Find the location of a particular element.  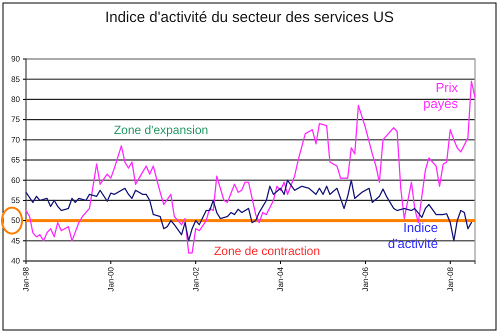

y-tick-label: 75 is located at coordinates (16, 119).